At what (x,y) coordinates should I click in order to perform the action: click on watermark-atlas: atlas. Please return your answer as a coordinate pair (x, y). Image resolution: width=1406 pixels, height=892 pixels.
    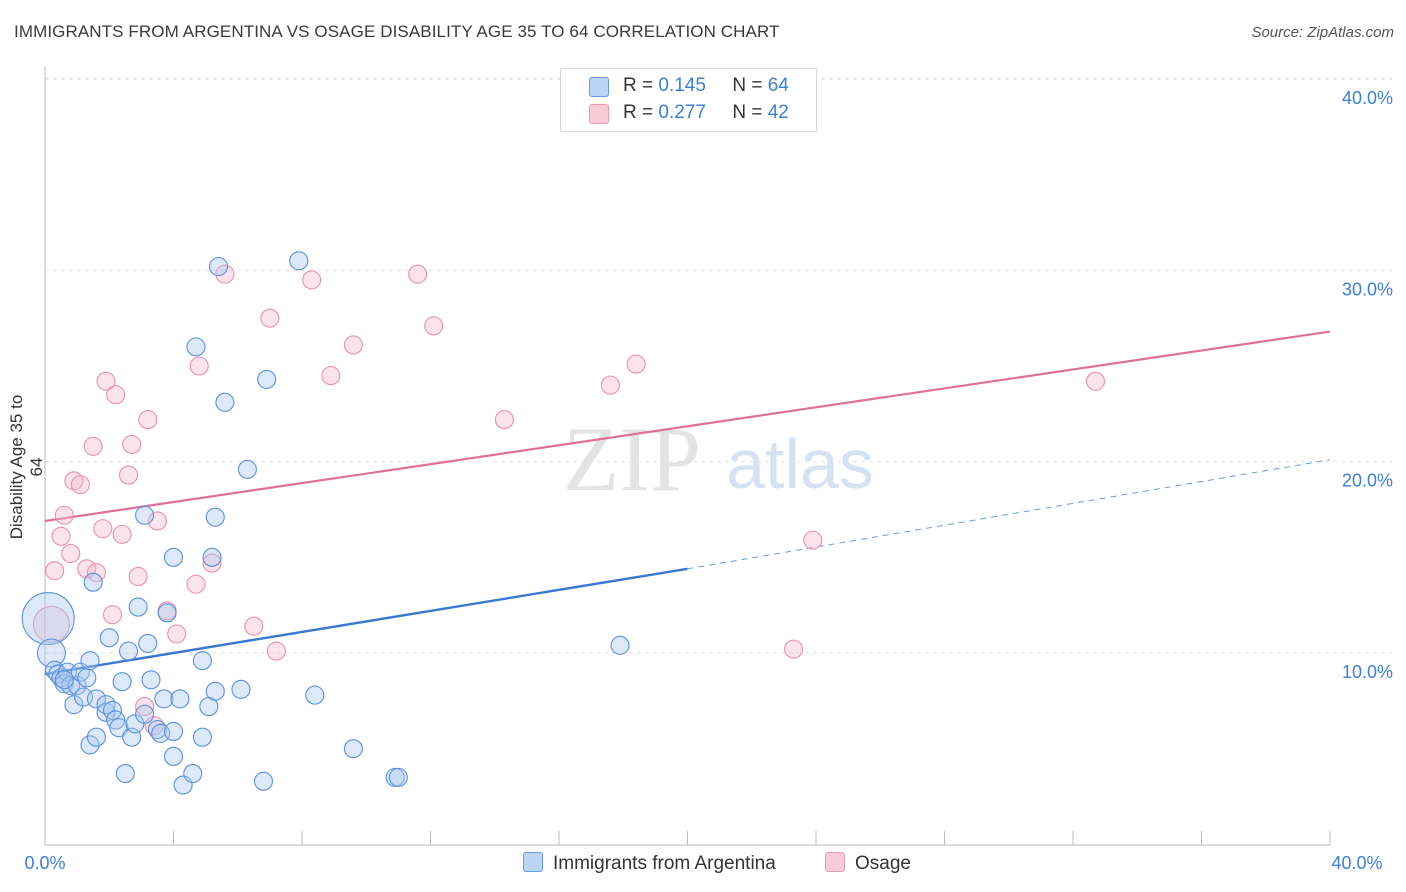
    Looking at the image, I should click on (800, 464).